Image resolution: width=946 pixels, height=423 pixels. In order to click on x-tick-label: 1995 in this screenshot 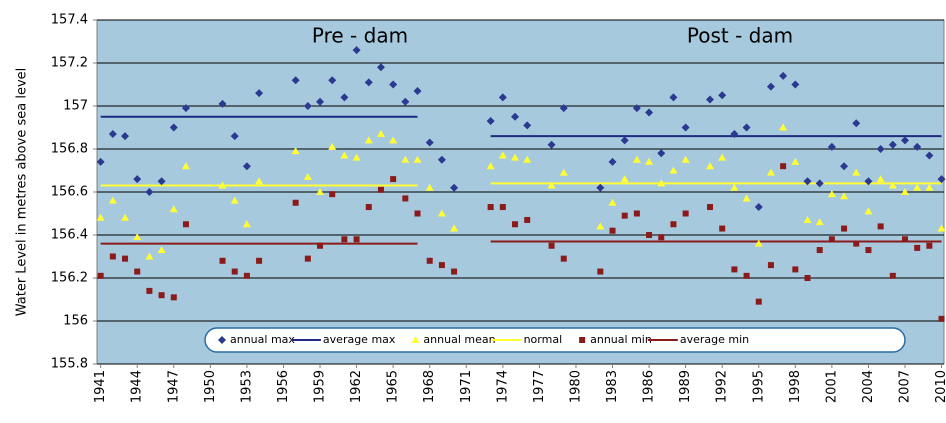, I will do `click(758, 386)`.